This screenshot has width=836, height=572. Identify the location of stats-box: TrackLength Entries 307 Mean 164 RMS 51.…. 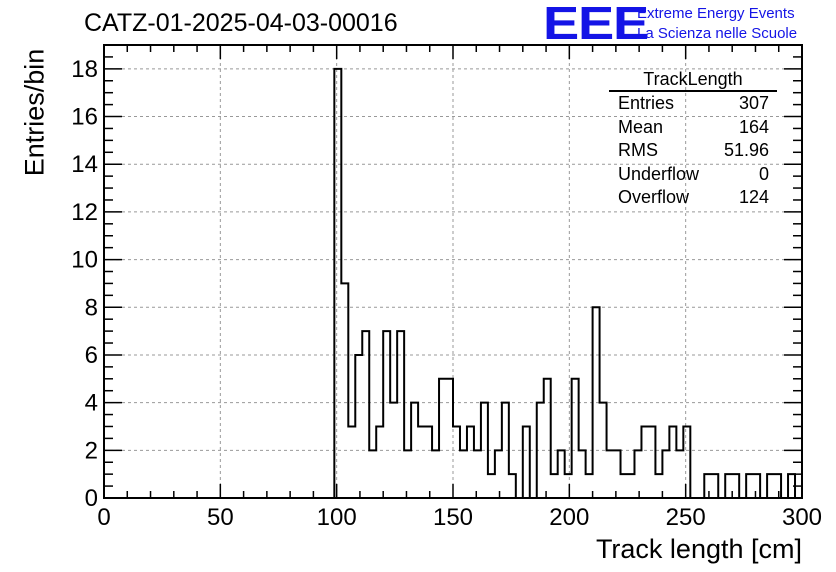
(693, 139).